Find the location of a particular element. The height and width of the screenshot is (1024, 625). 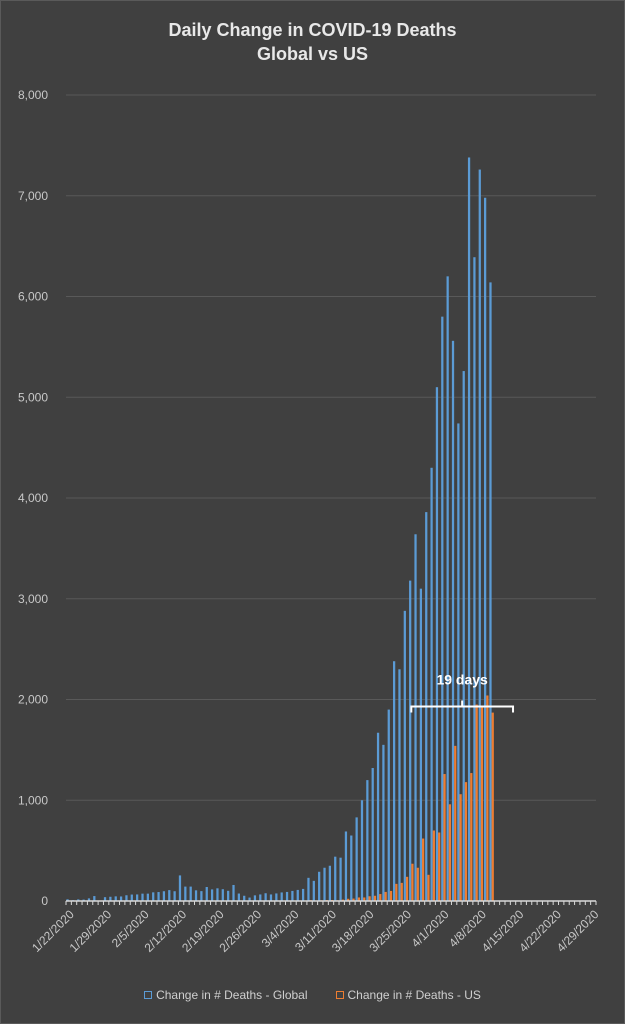

y-tick-label: 4,000 is located at coordinates (33, 498).